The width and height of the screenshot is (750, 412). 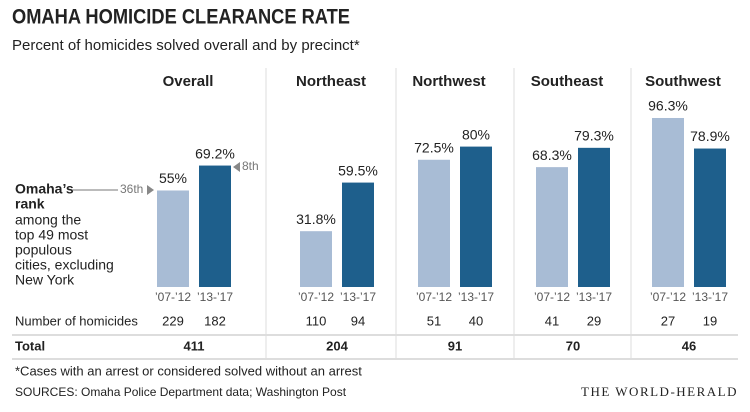 I want to click on homicide-count: 40, so click(x=476, y=320).